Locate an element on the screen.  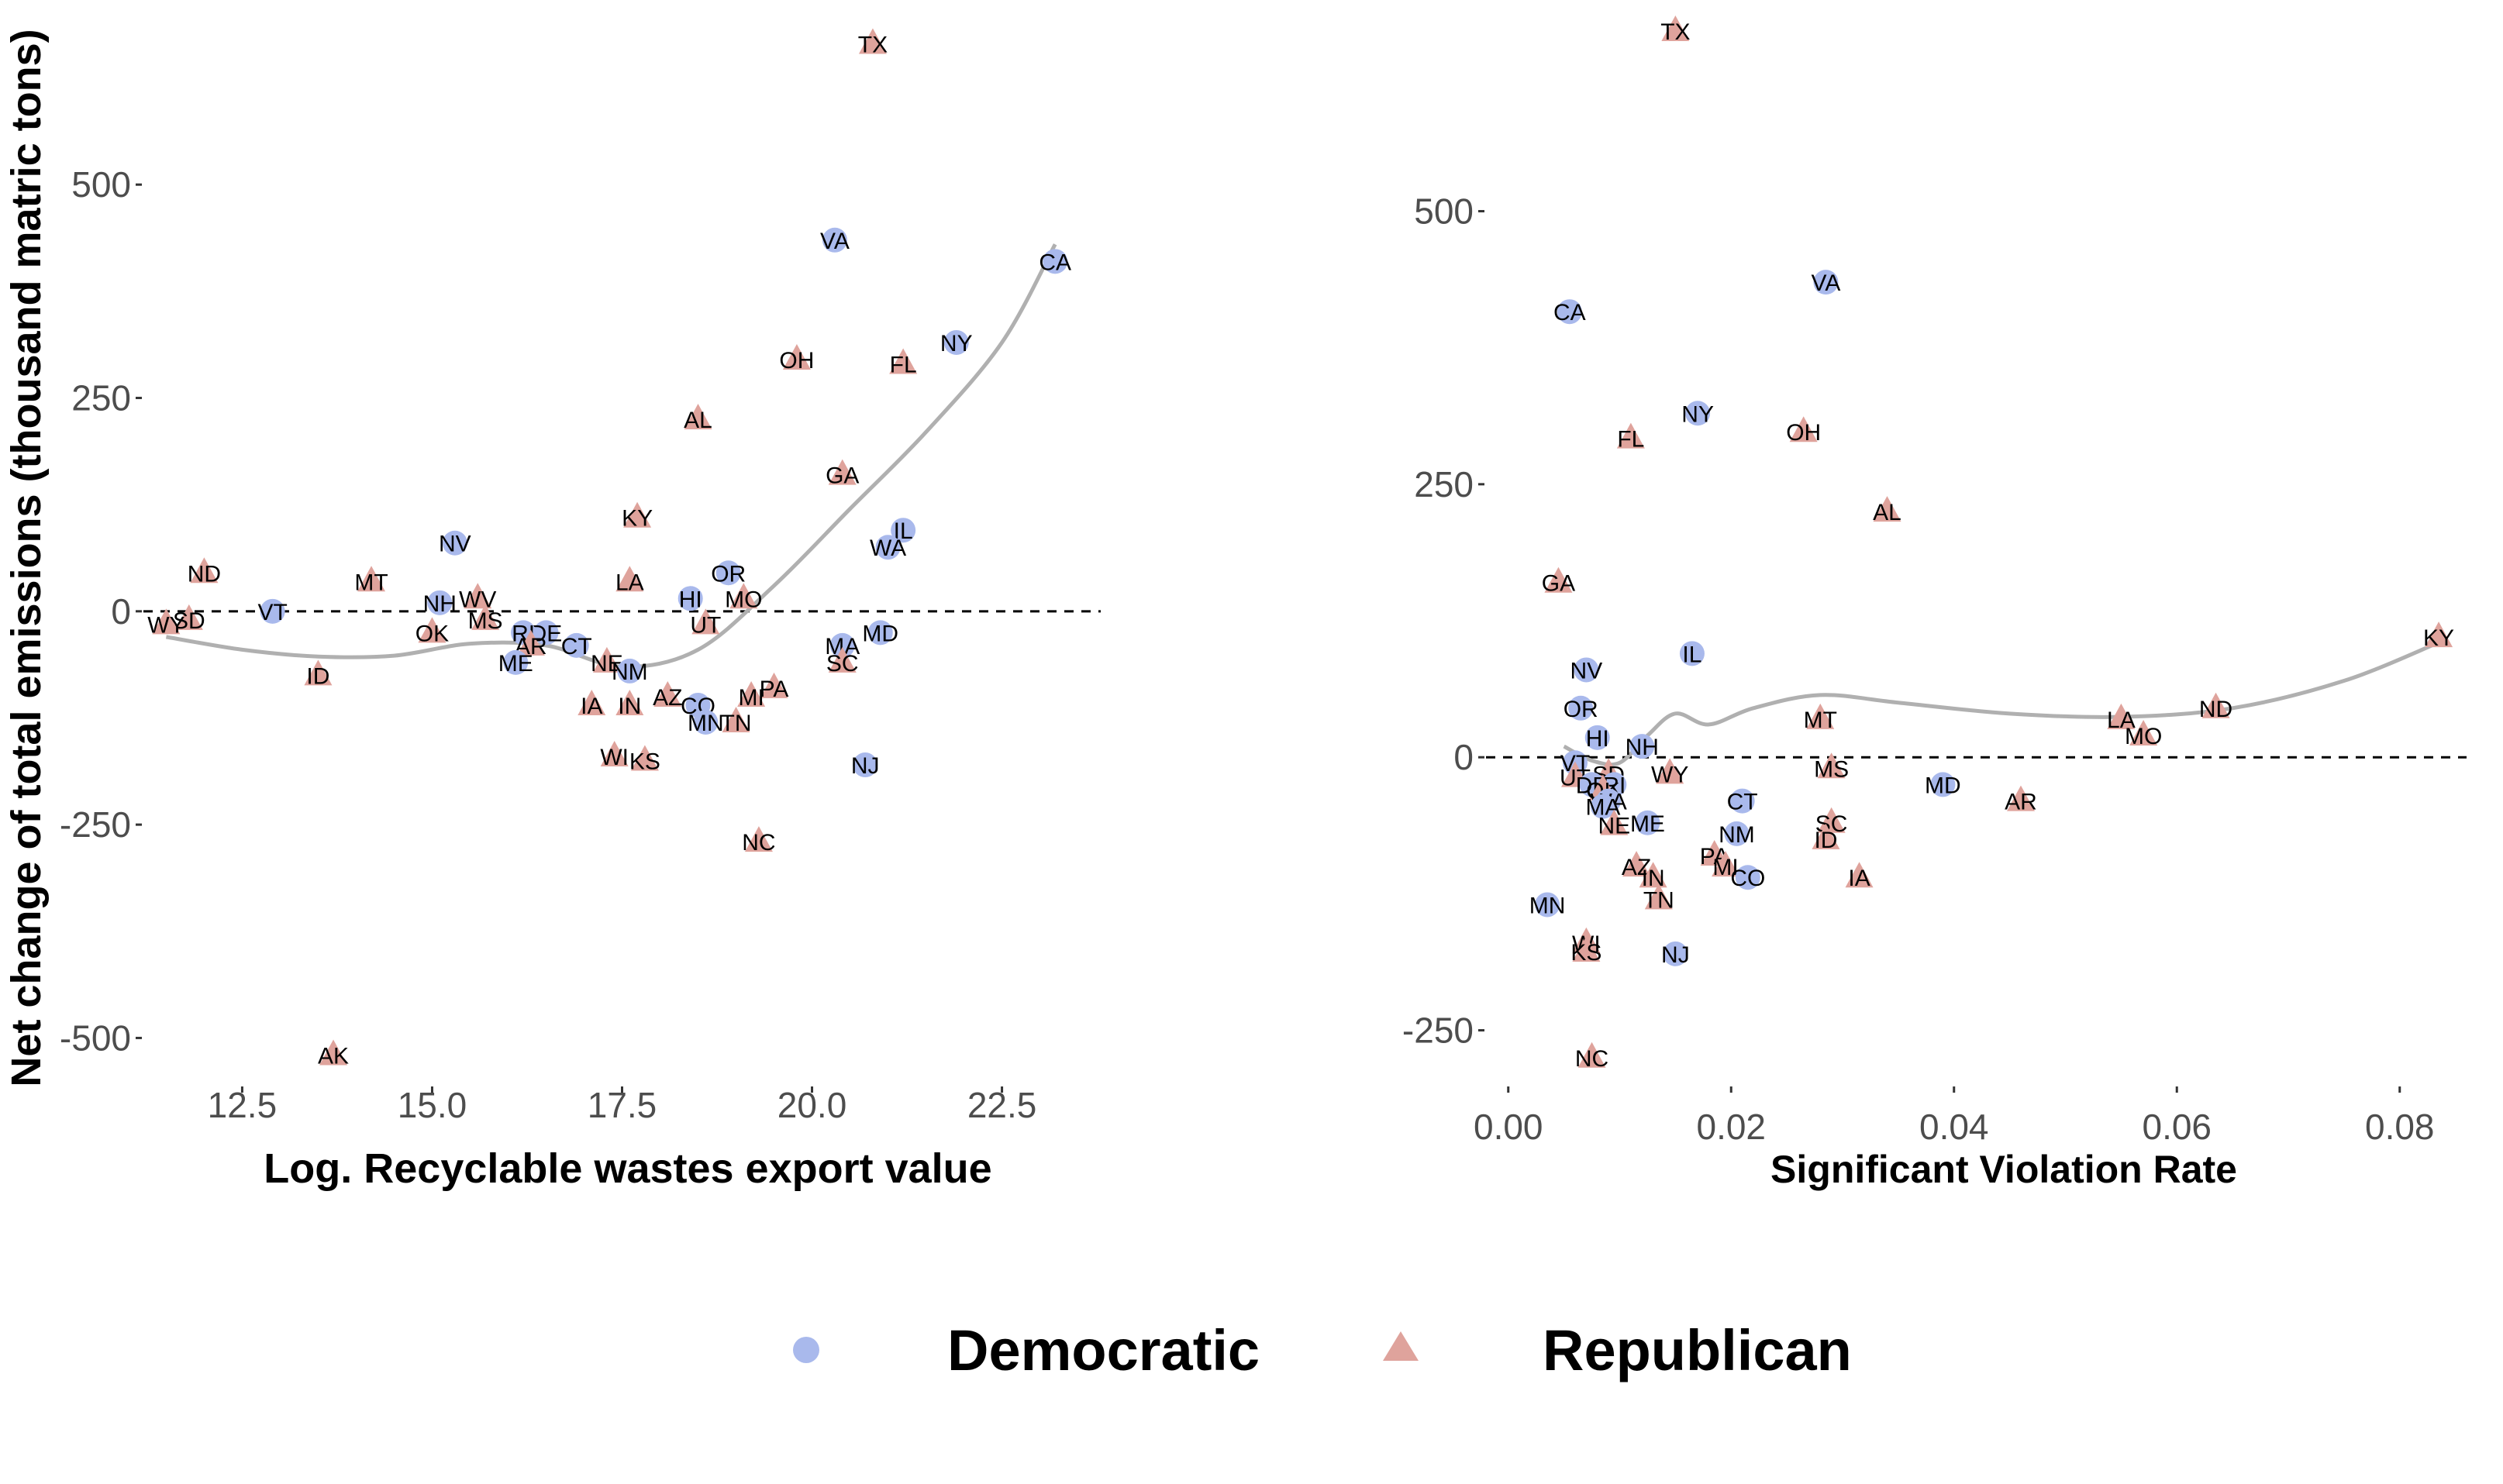
panel2-point-marker-mt is located at coordinates (1821, 716).